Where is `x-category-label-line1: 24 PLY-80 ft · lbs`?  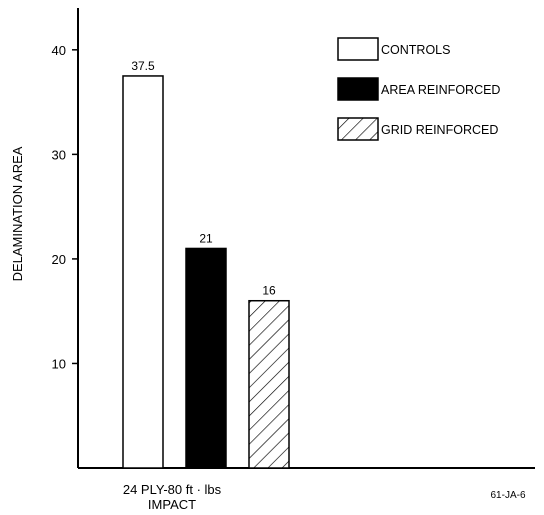 x-category-label-line1: 24 PLY-80 ft · lbs is located at coordinates (172, 489).